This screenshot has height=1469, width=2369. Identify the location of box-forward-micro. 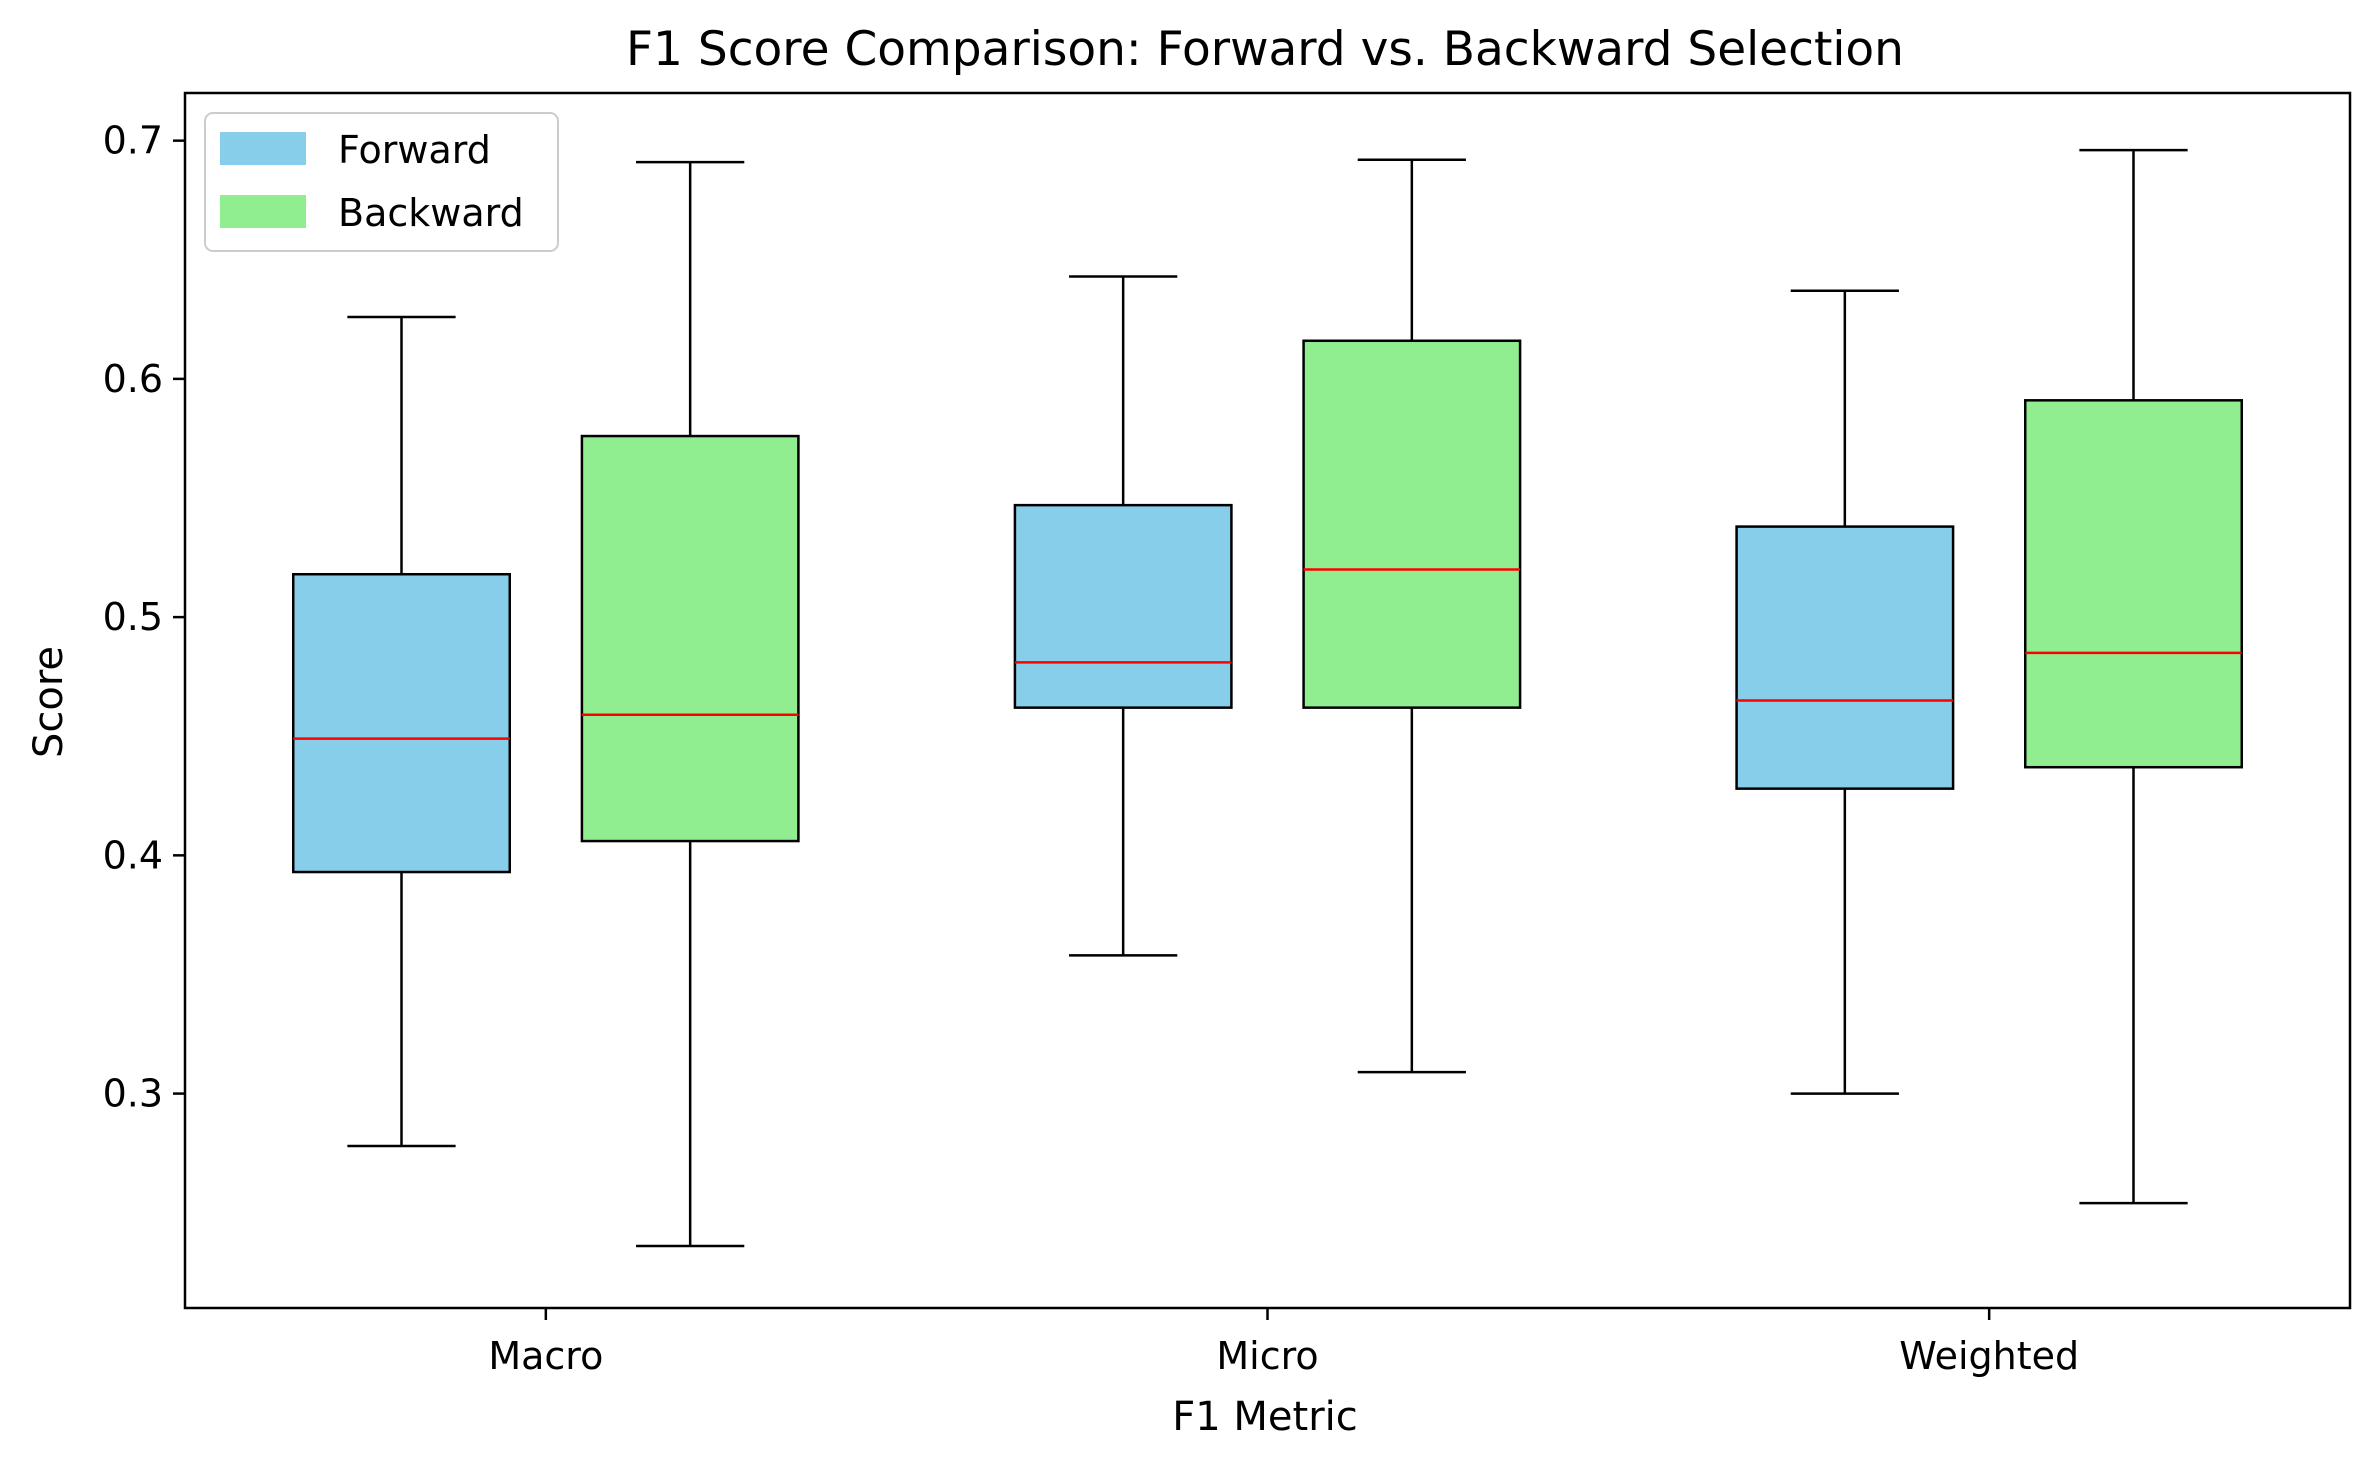
(1123, 616).